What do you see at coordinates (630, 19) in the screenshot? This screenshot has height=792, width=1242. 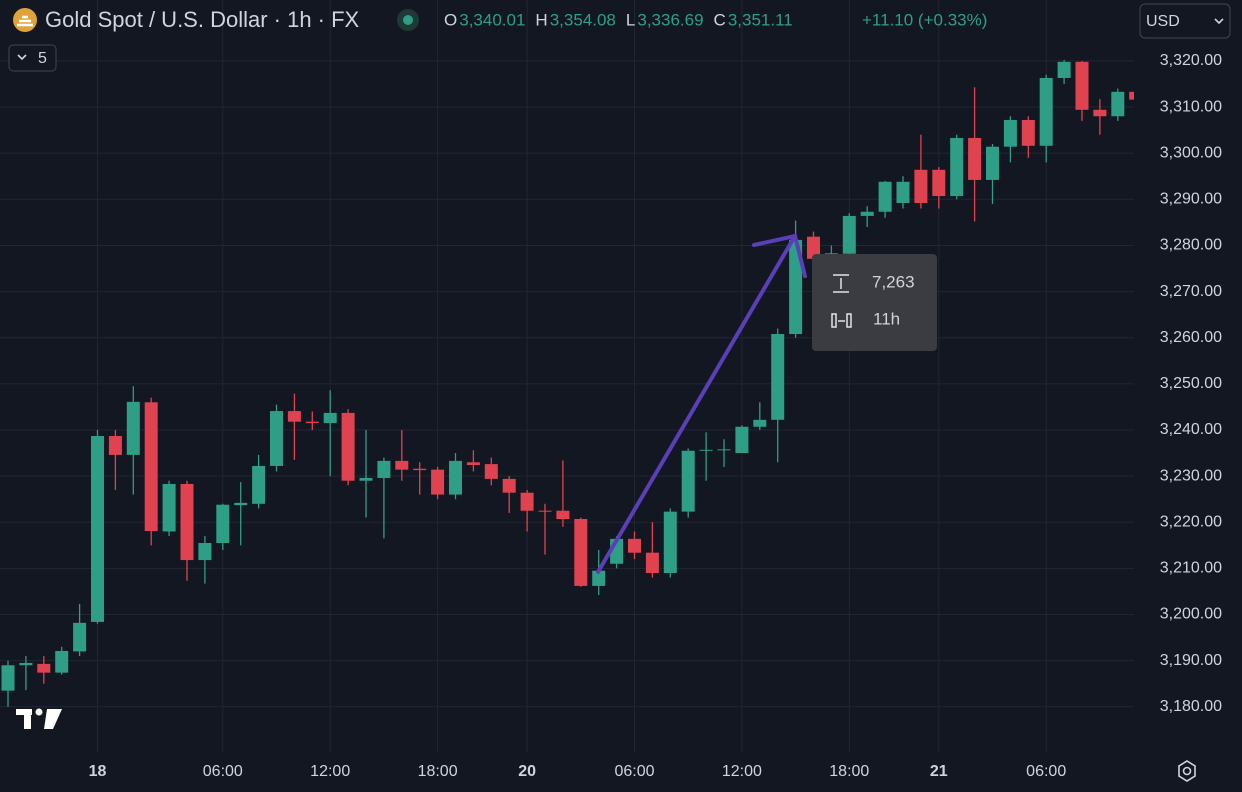 I see `ohlc-label: L` at bounding box center [630, 19].